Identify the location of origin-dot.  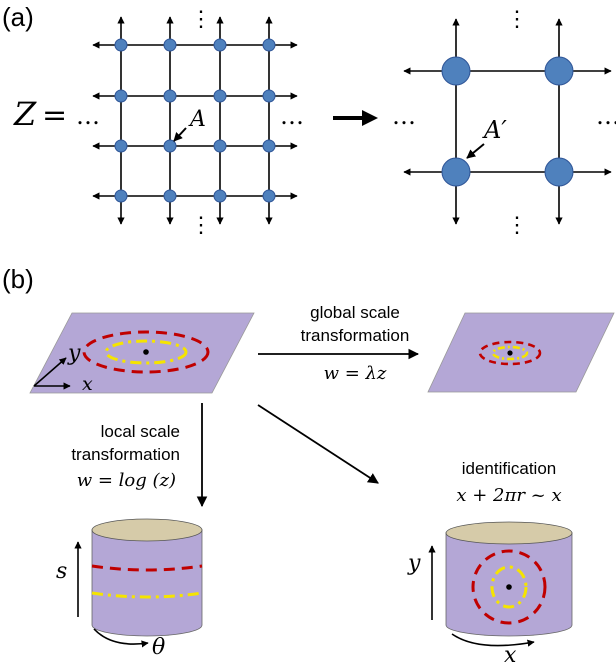
(146, 352).